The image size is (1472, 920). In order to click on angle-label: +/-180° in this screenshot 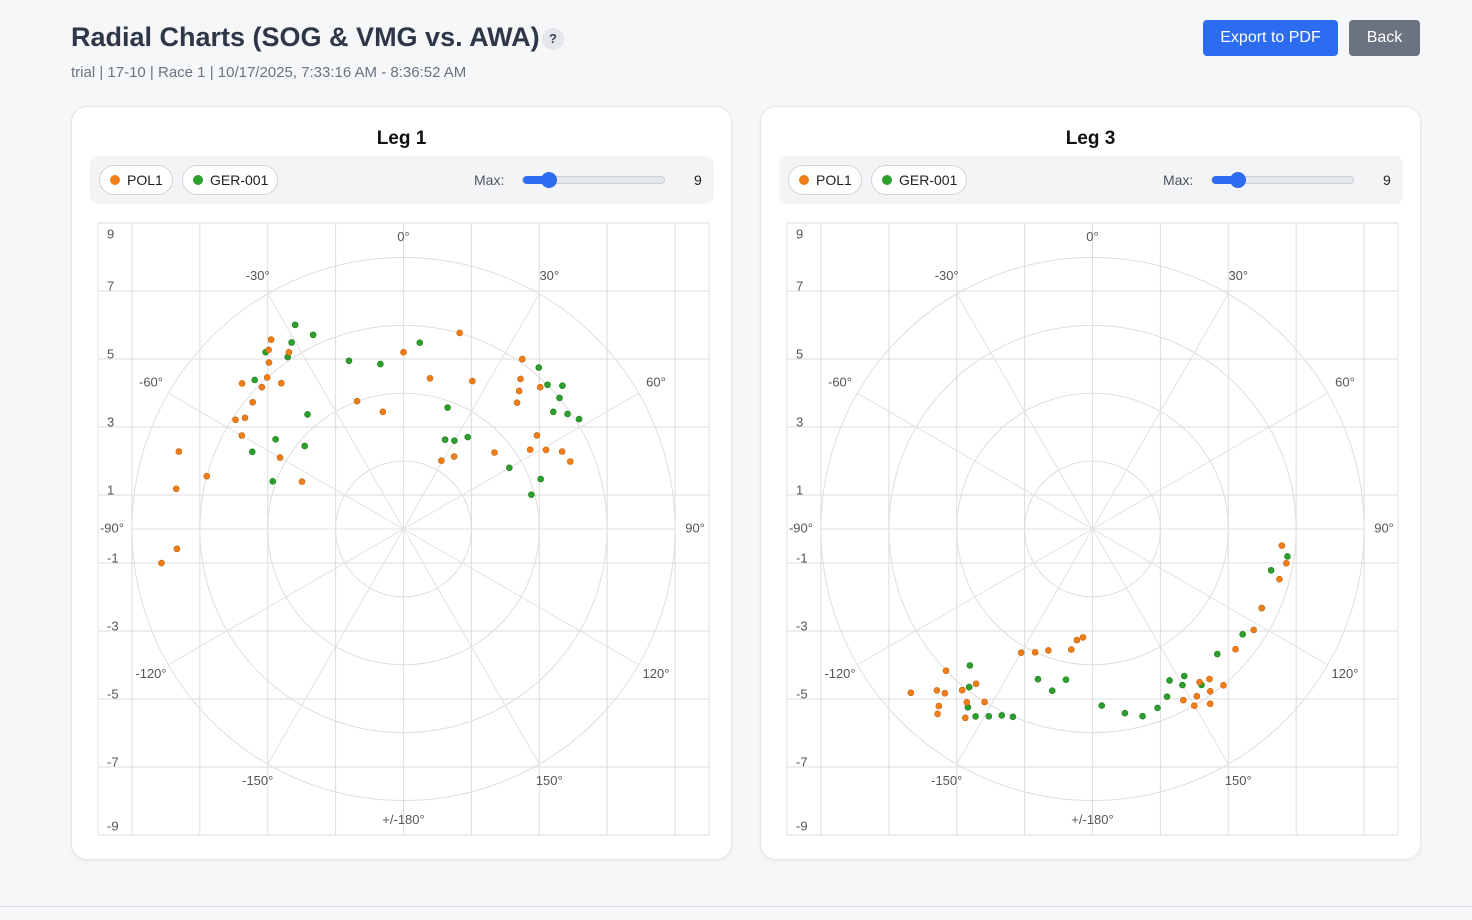, I will do `click(403, 819)`.